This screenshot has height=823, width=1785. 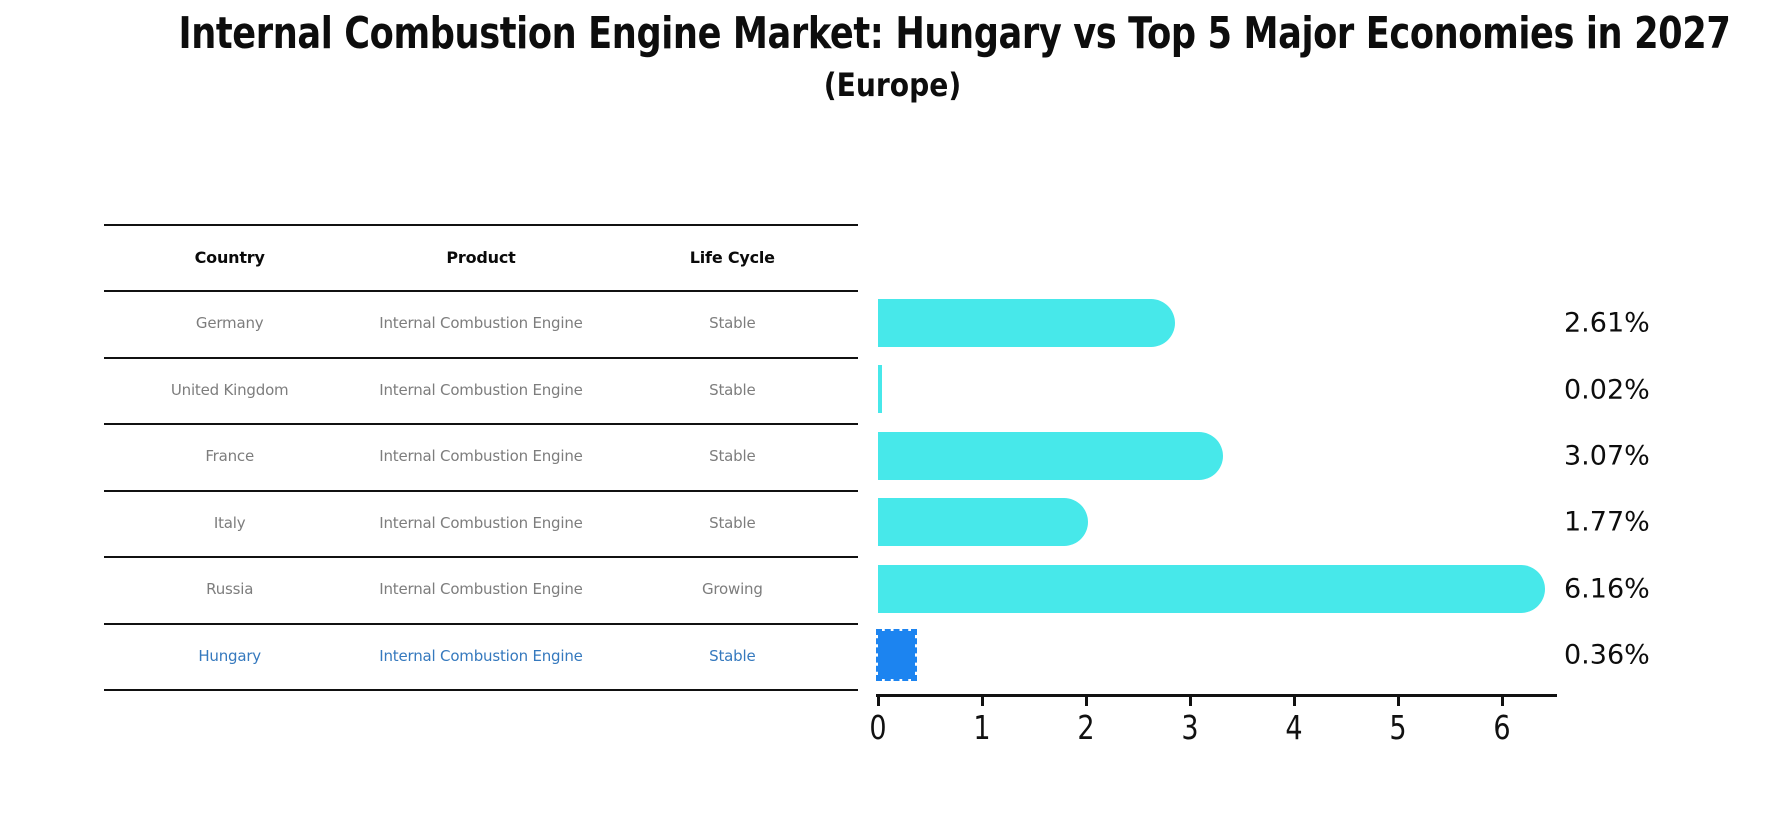 I want to click on bar-united-kingdom, so click(x=880, y=389).